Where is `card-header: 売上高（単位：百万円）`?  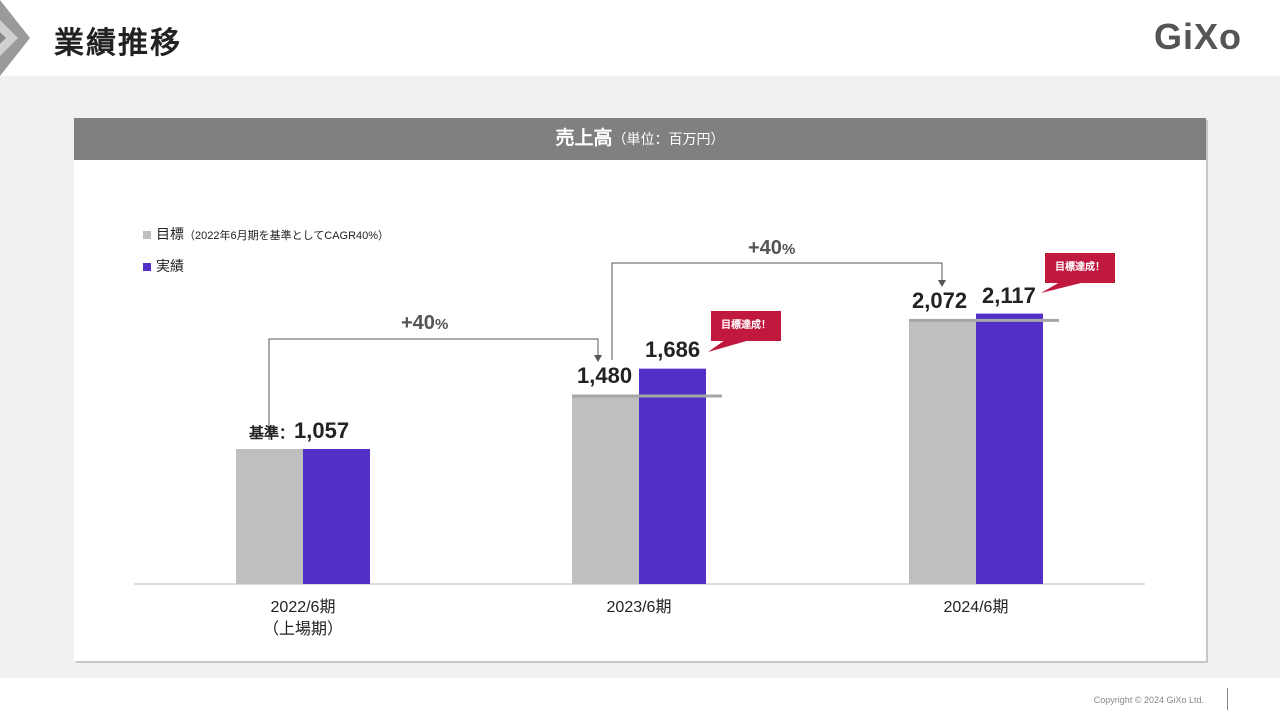 card-header: 売上高（単位：百万円） is located at coordinates (640, 139).